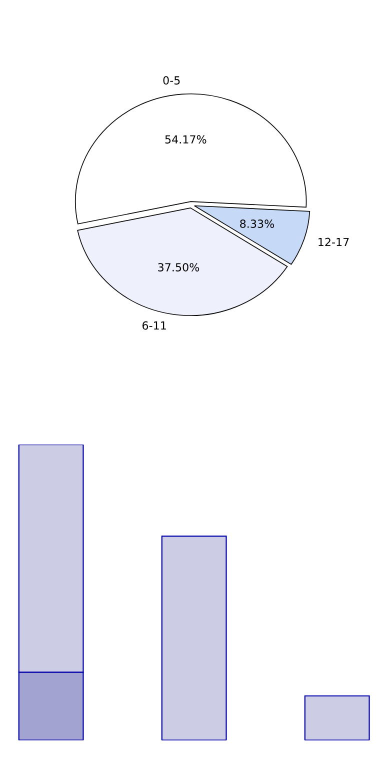  I want to click on data-label: 37.50%, so click(179, 267).